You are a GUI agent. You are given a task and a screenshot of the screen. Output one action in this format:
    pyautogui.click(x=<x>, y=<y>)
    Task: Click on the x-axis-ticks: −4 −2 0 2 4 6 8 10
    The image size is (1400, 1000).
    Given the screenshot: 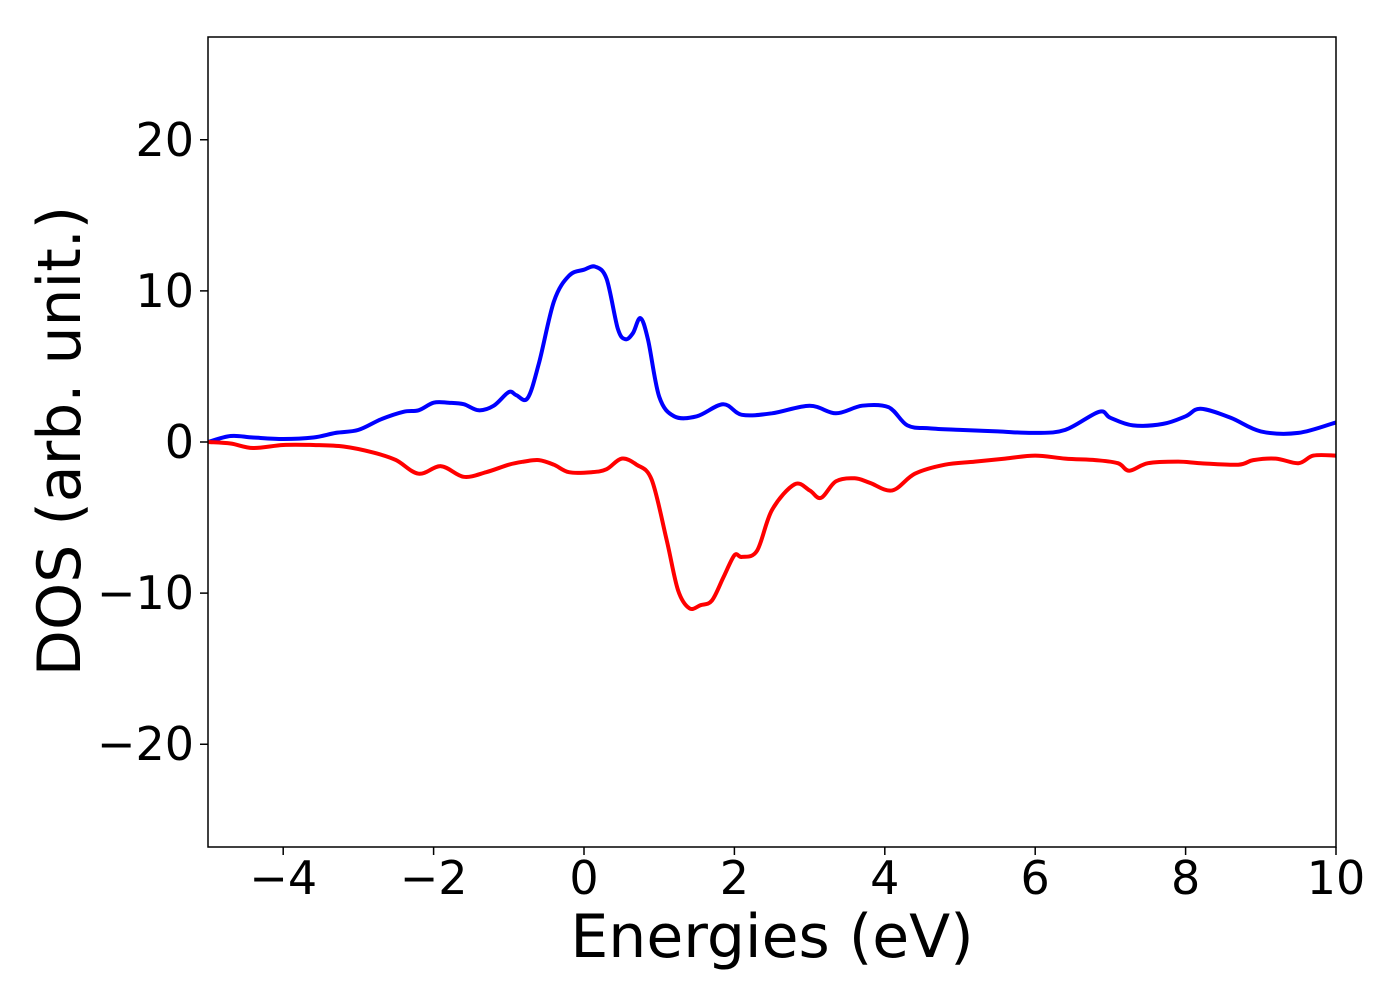 What is the action you would take?
    pyautogui.click(x=807, y=876)
    